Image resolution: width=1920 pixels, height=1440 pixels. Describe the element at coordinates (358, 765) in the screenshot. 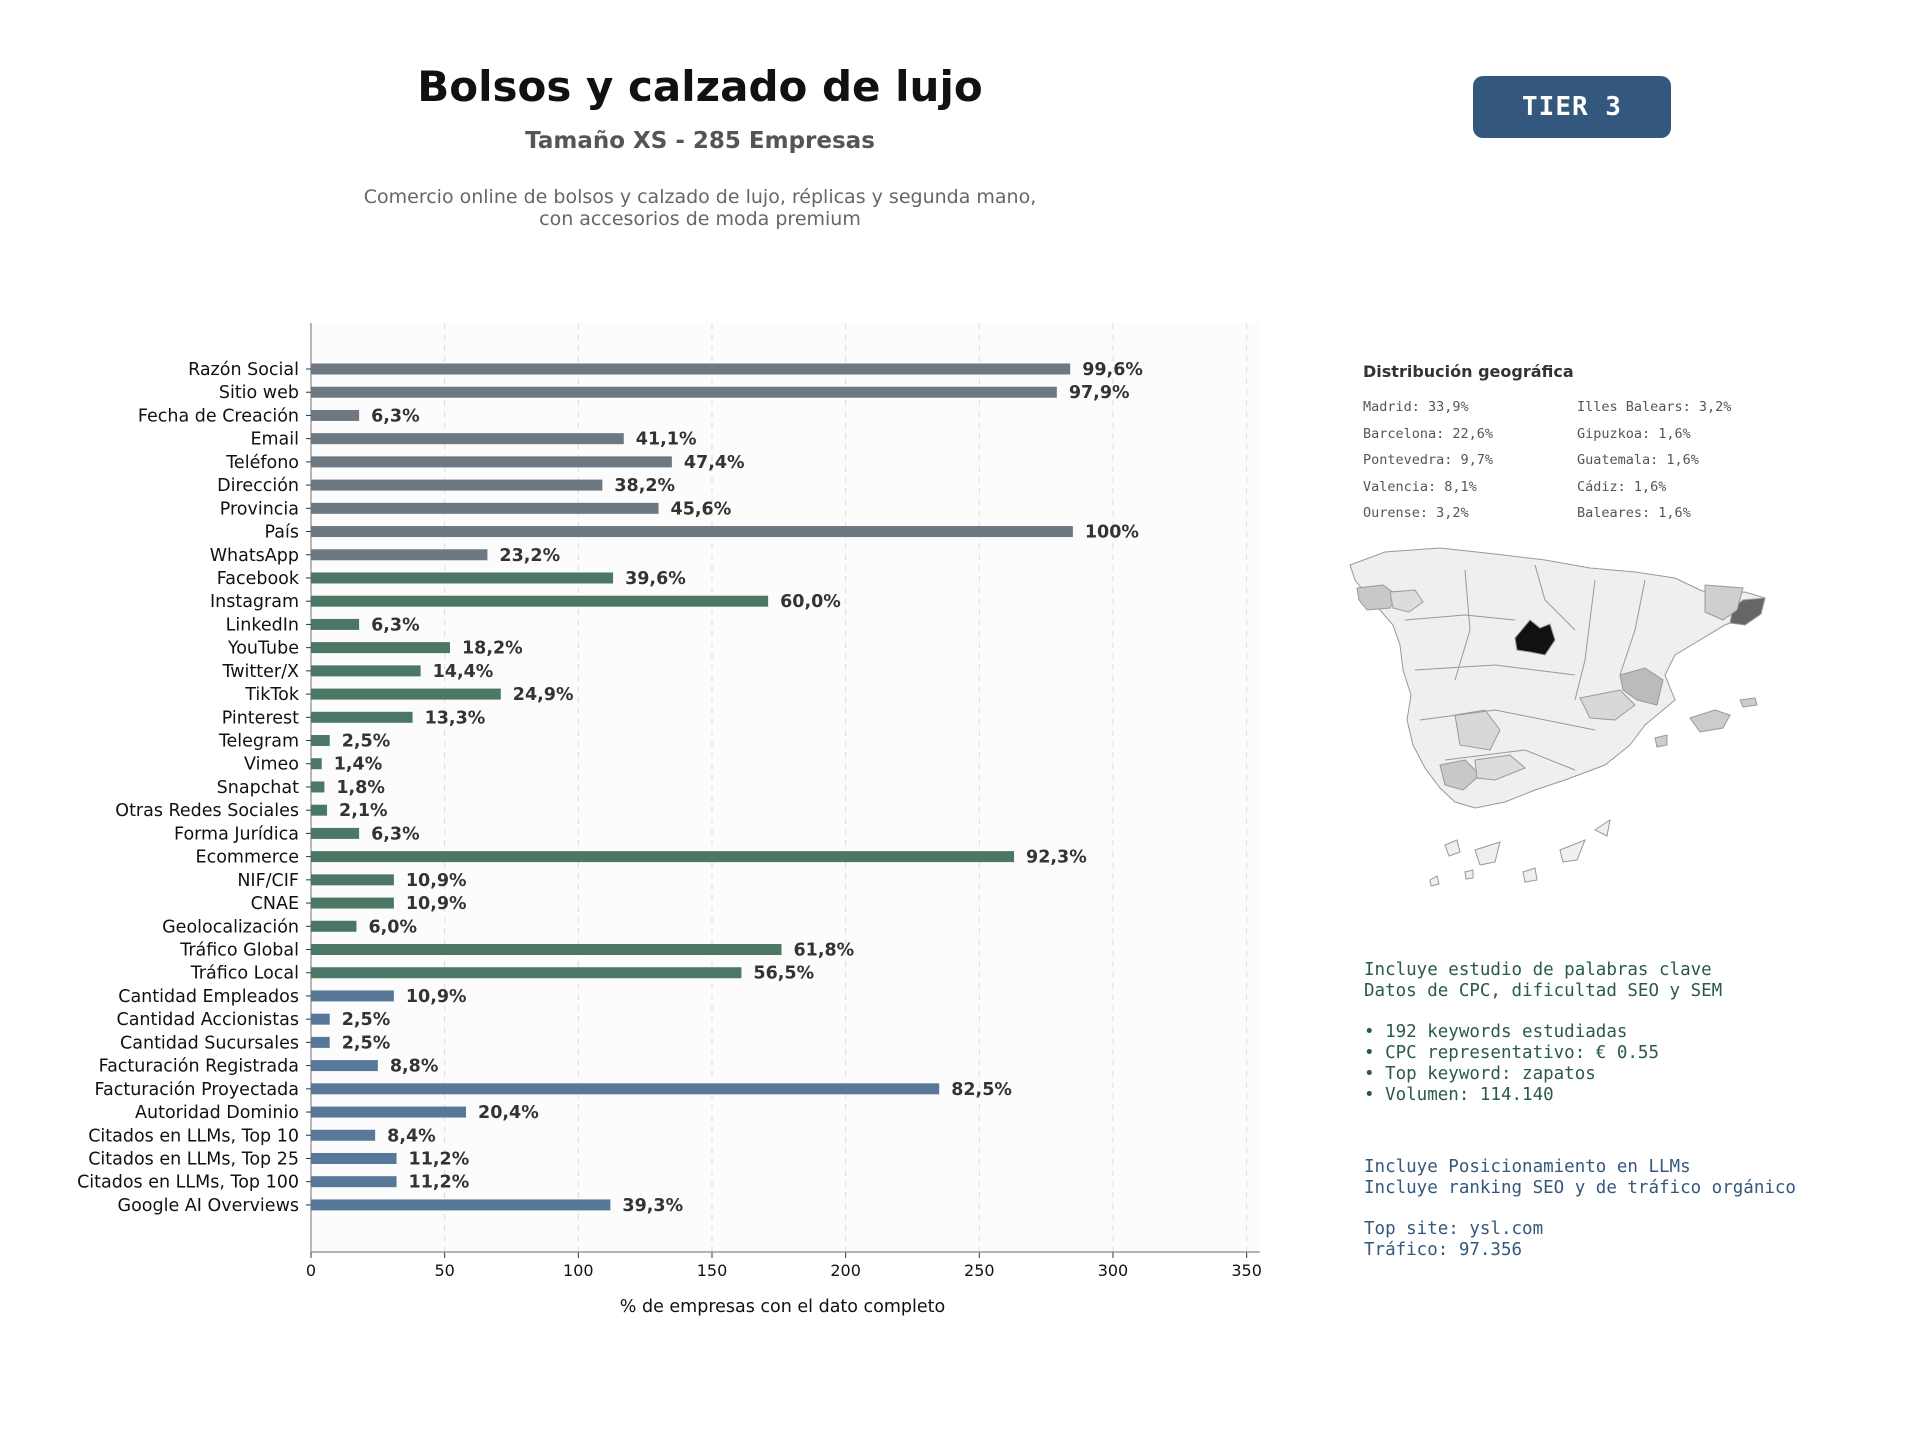

I see `bar-value-label: 1,4%` at that location.